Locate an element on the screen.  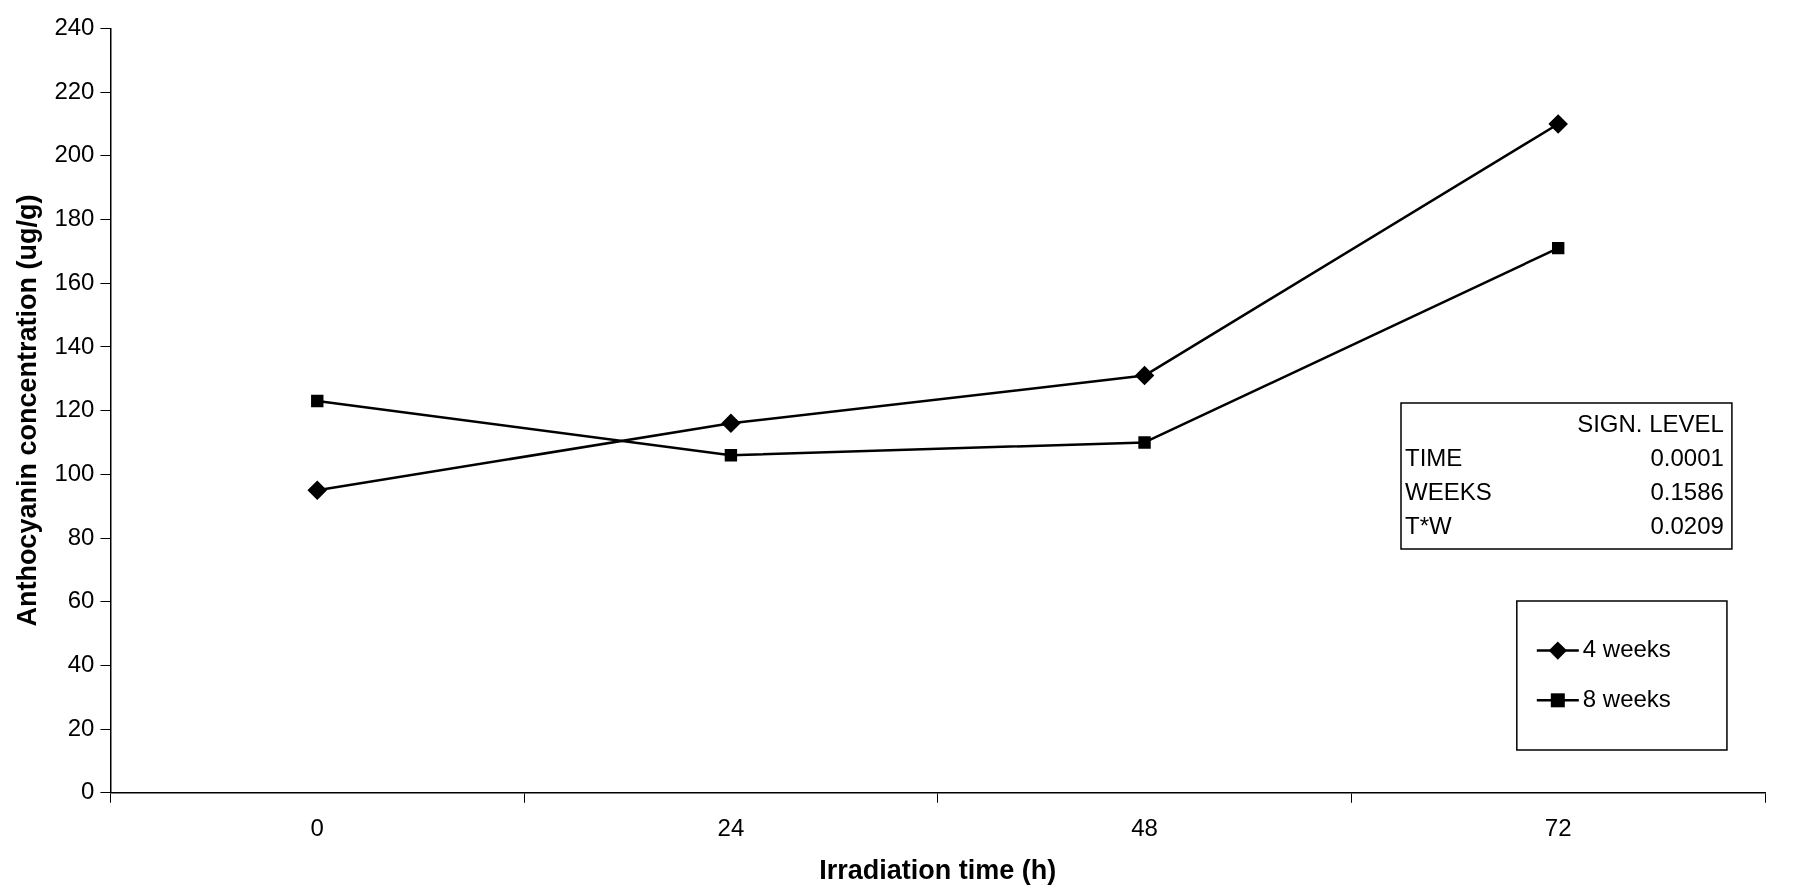
annotation: TIME is located at coordinates (1434, 457).